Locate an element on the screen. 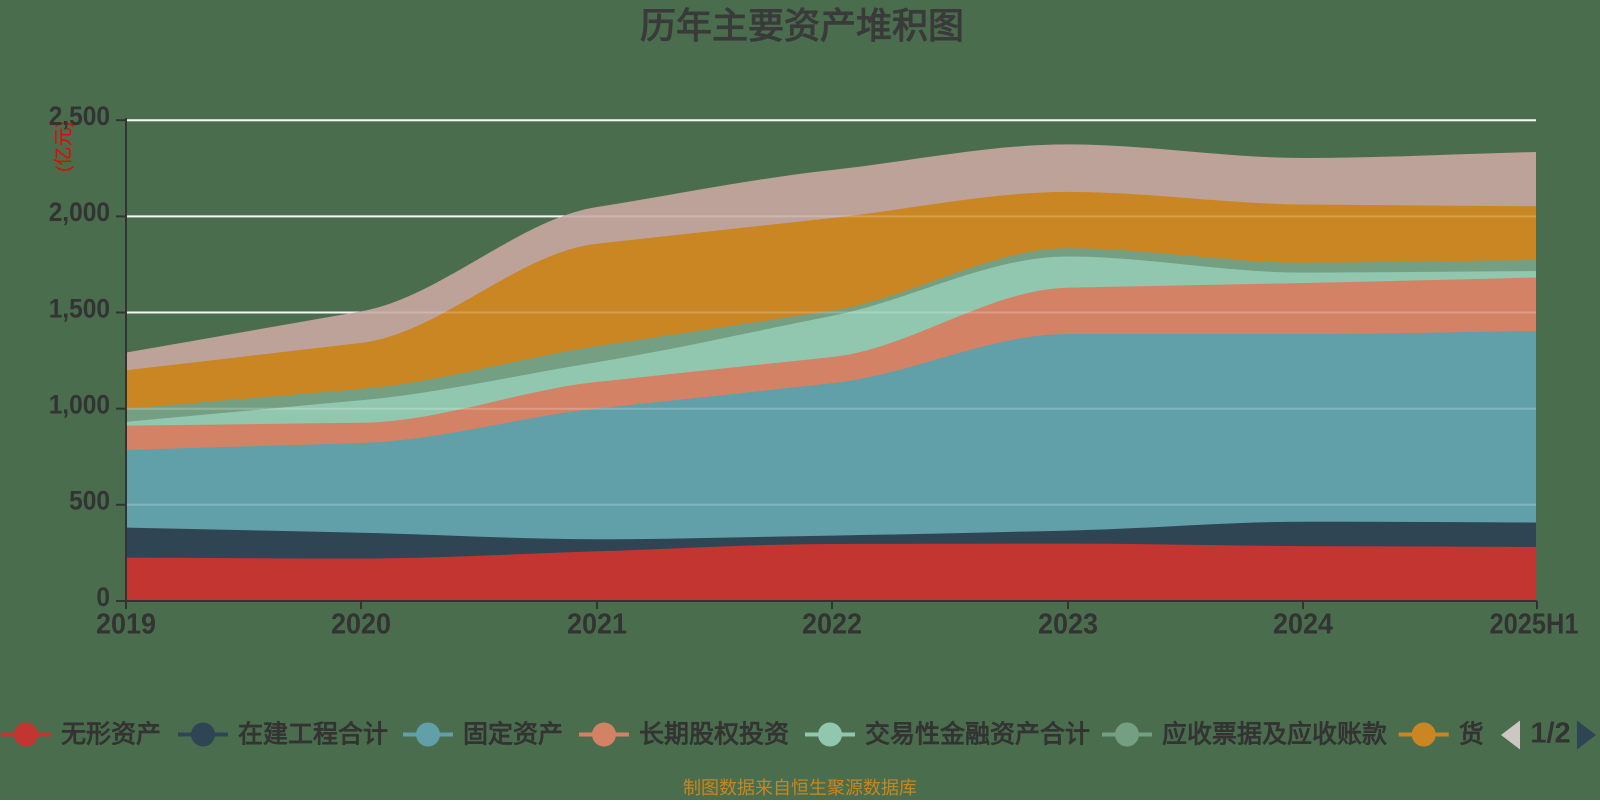 This screenshot has width=1600, height=805. svg-text: 2020 is located at coordinates (361, 625).